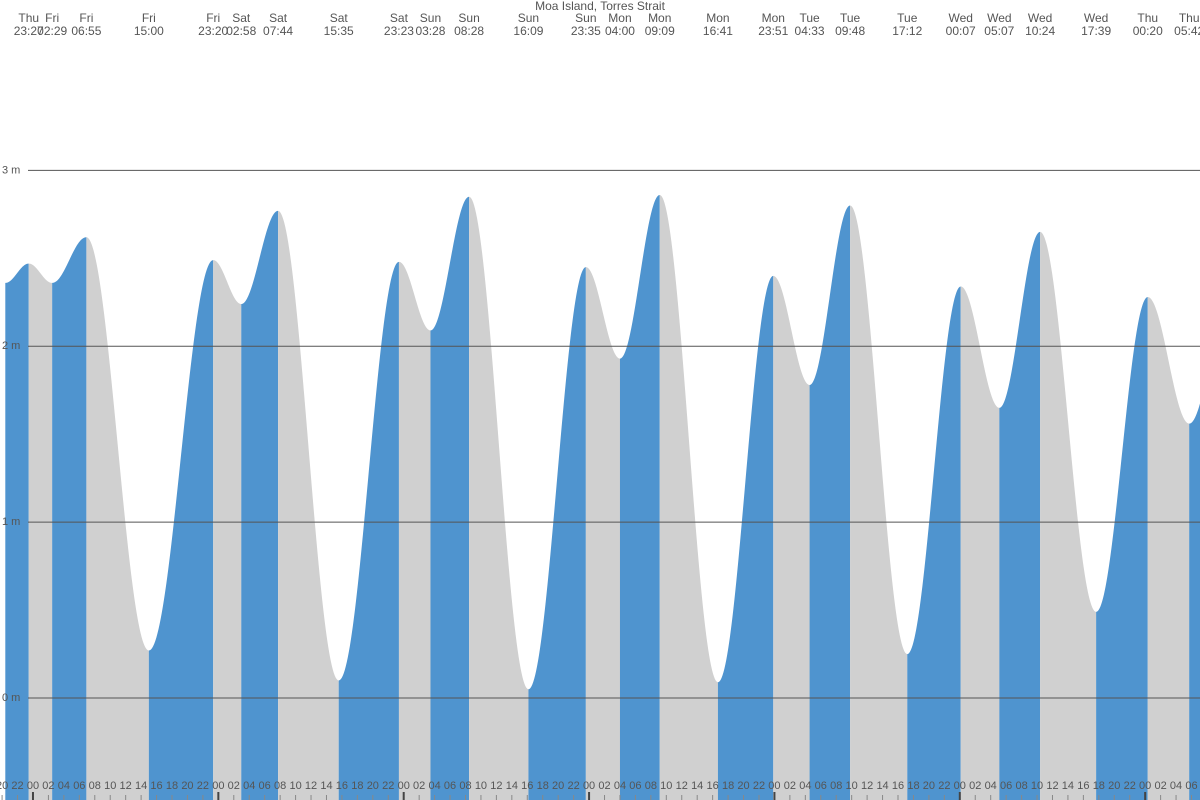  What do you see at coordinates (11, 698) in the screenshot?
I see `y-tick-label: 0 m` at bounding box center [11, 698].